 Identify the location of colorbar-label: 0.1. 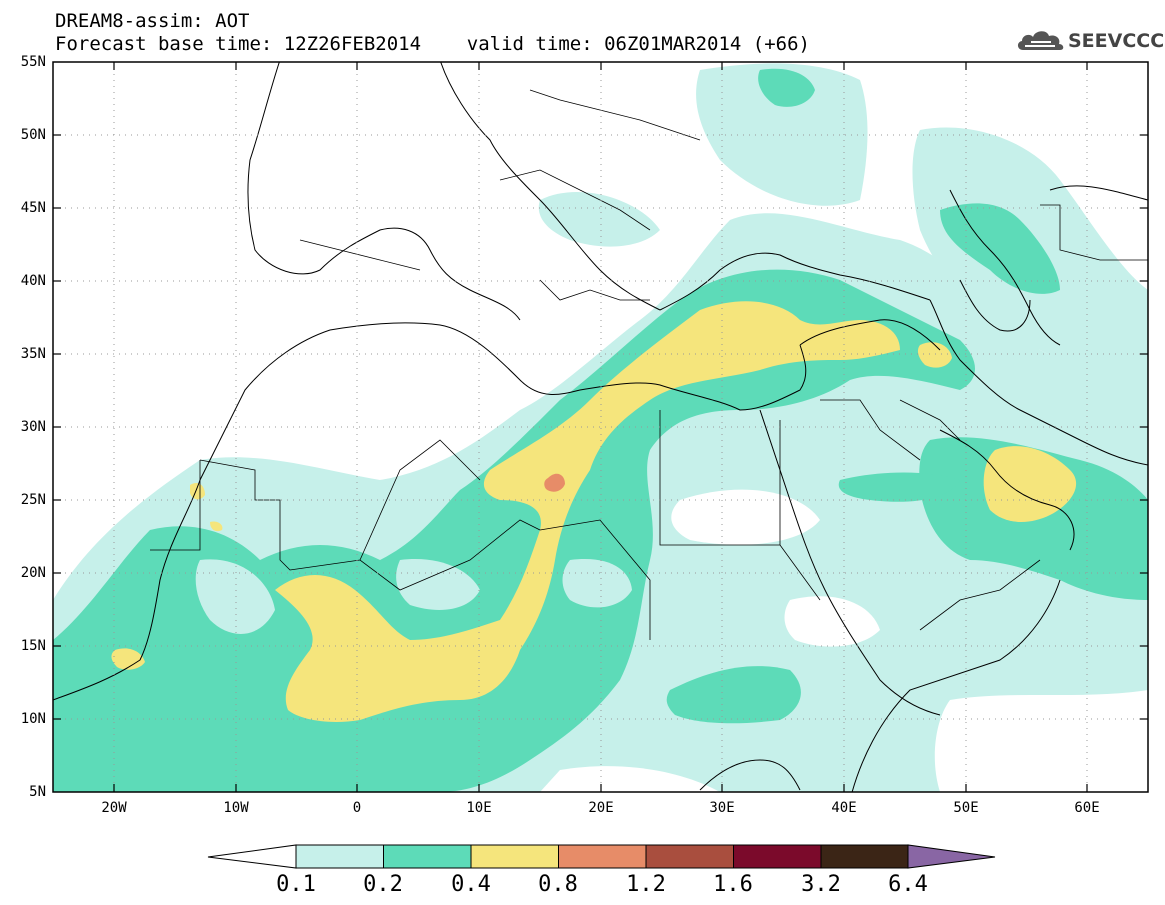
(296, 884).